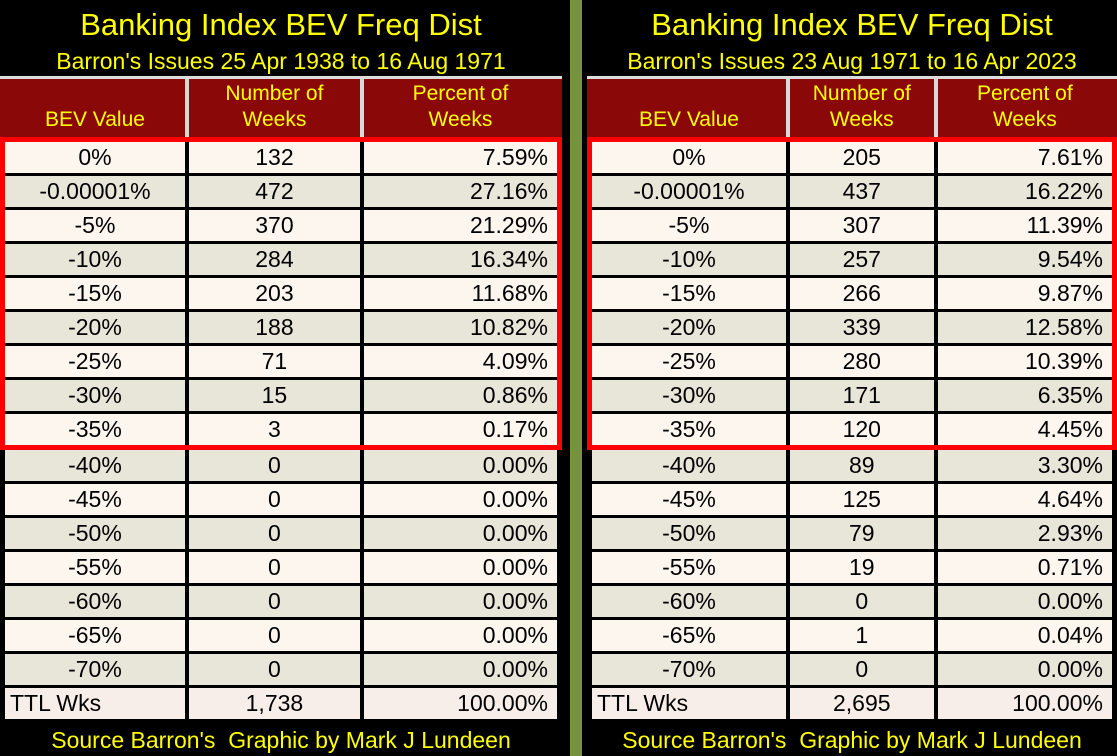 This screenshot has height=756, width=1117. I want to click on table-row: -50% 0 0.00%, so click(281, 535).